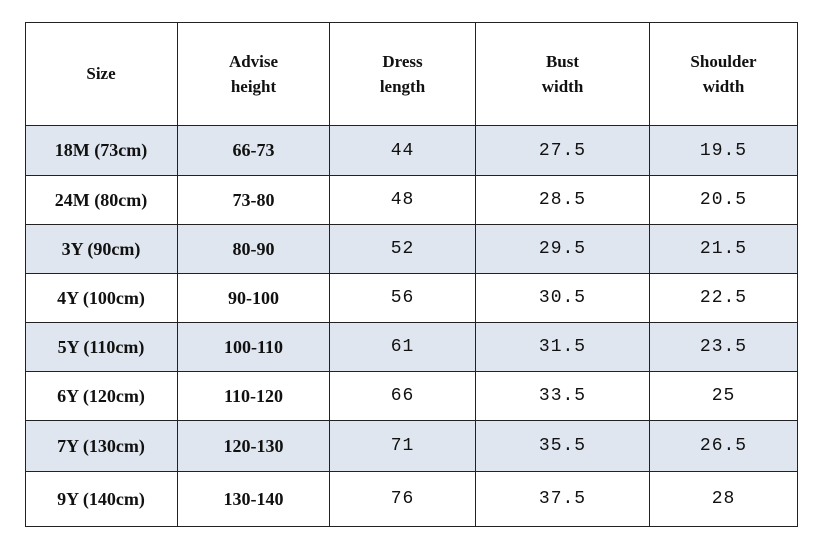 The image size is (828, 553). Describe the element at coordinates (403, 298) in the screenshot. I see `body-cell: 56` at that location.